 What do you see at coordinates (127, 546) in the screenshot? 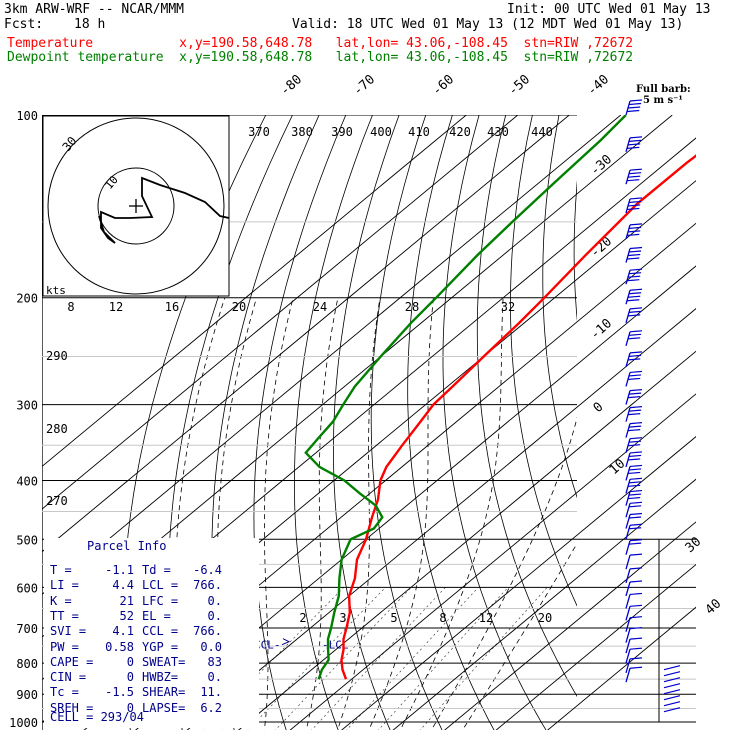
I see `parcel-info-title: Parcel Info` at bounding box center [127, 546].